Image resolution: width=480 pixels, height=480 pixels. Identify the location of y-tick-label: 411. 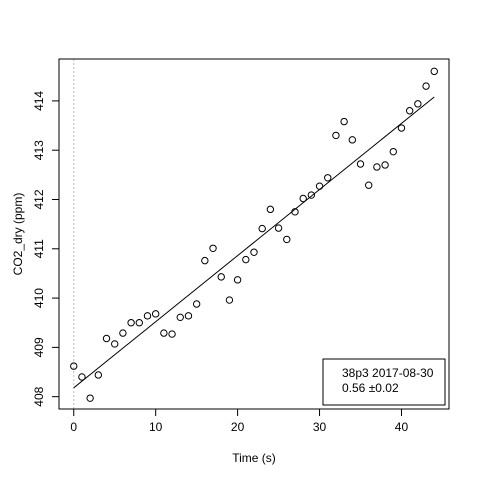
(39, 248).